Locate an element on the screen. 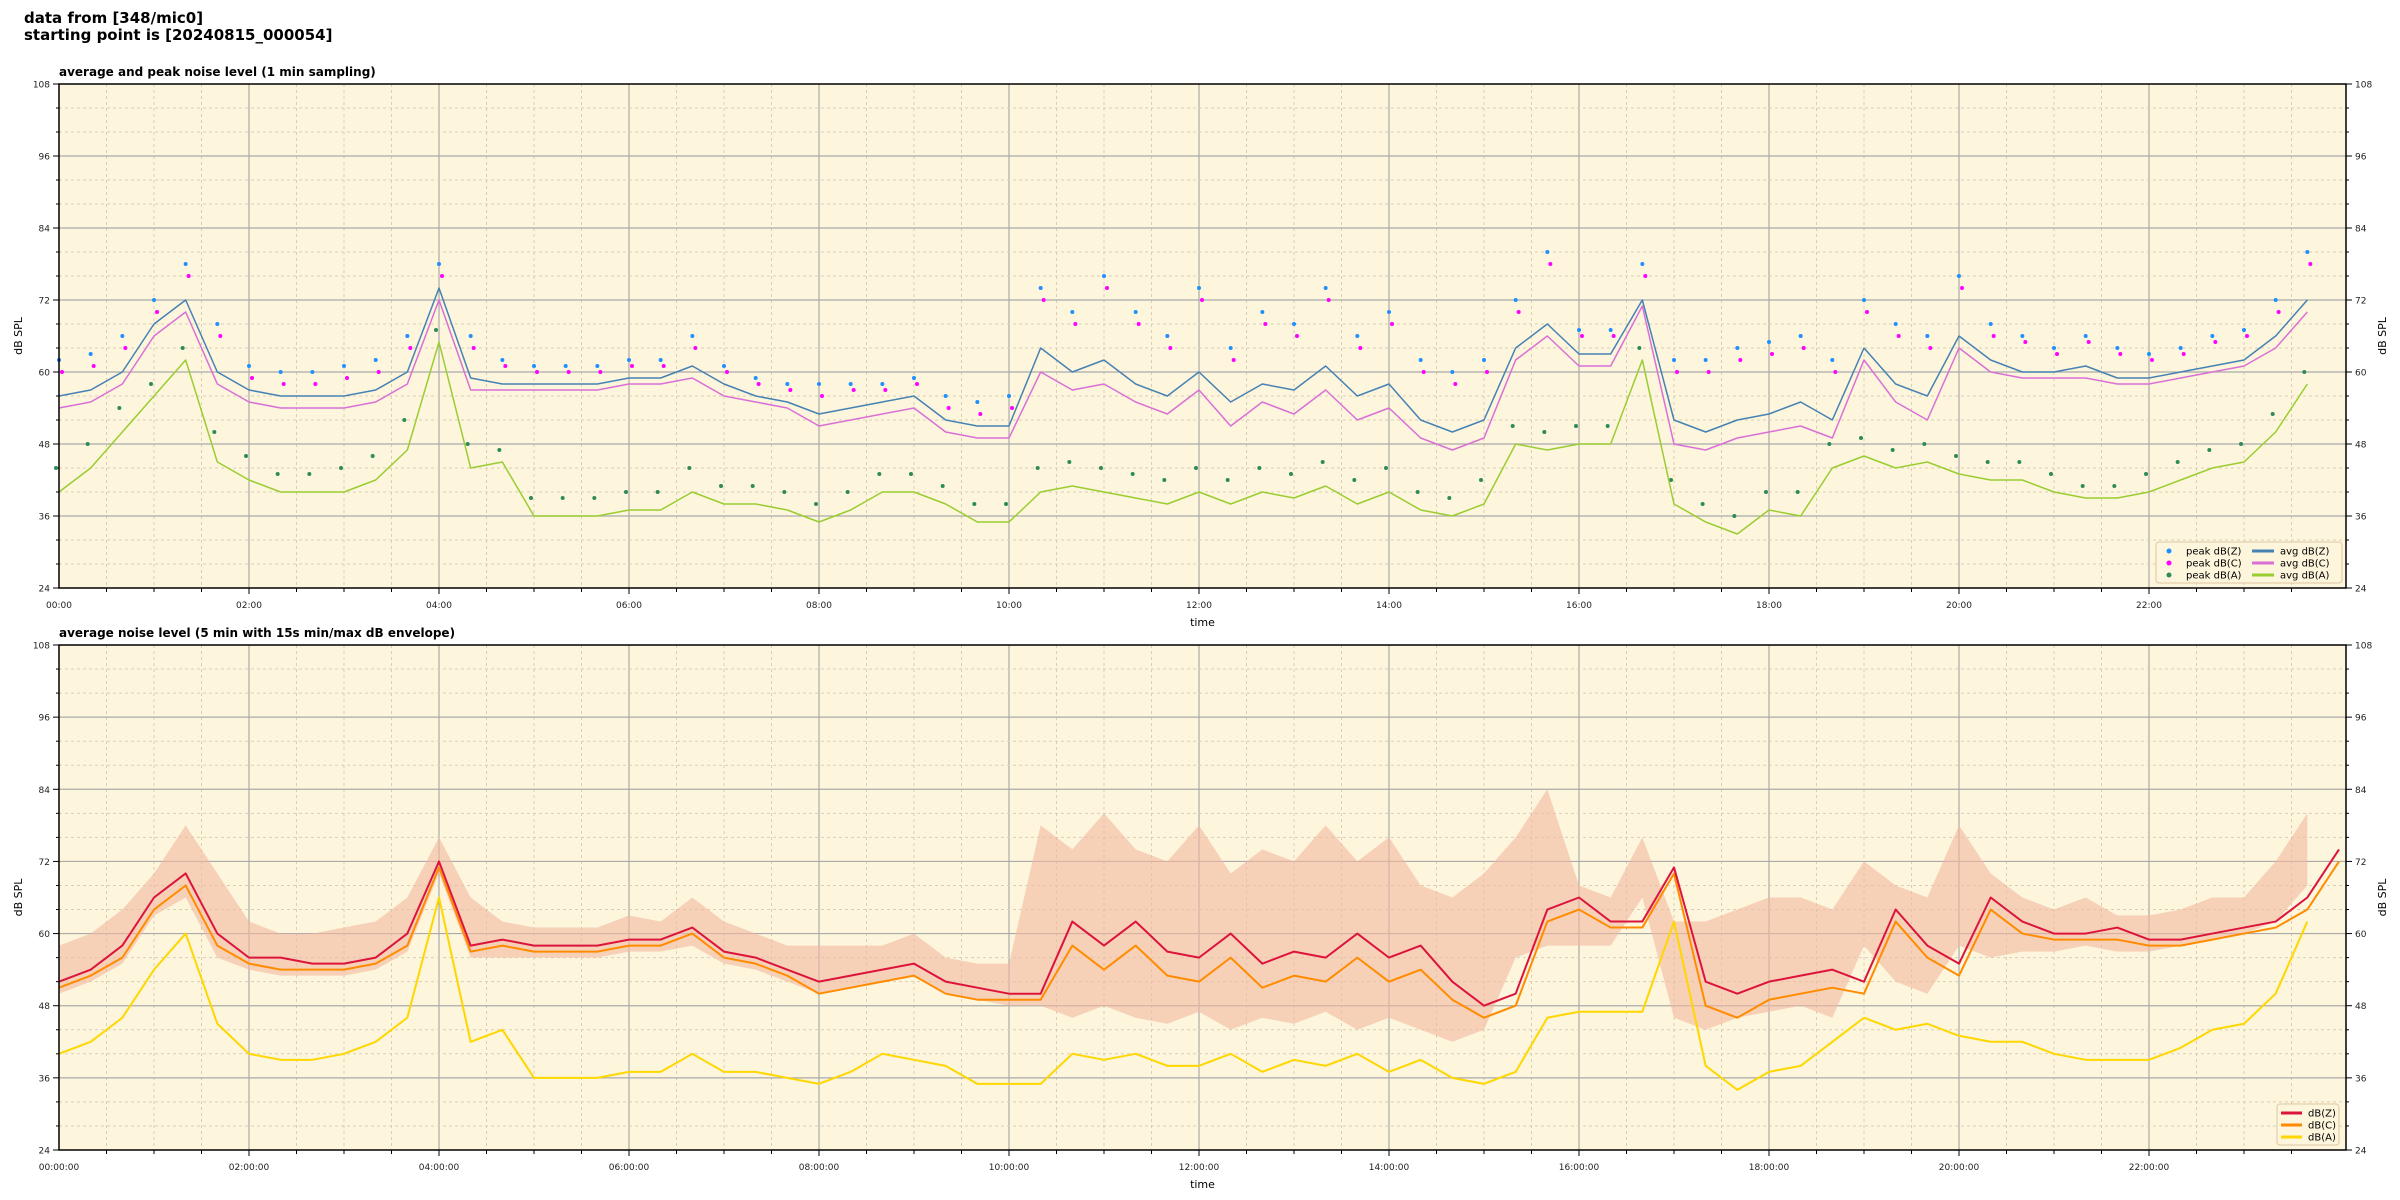 The image size is (2400, 1200). legend: dB(Z)dB(C)dB(A) is located at coordinates (2308, 1124).